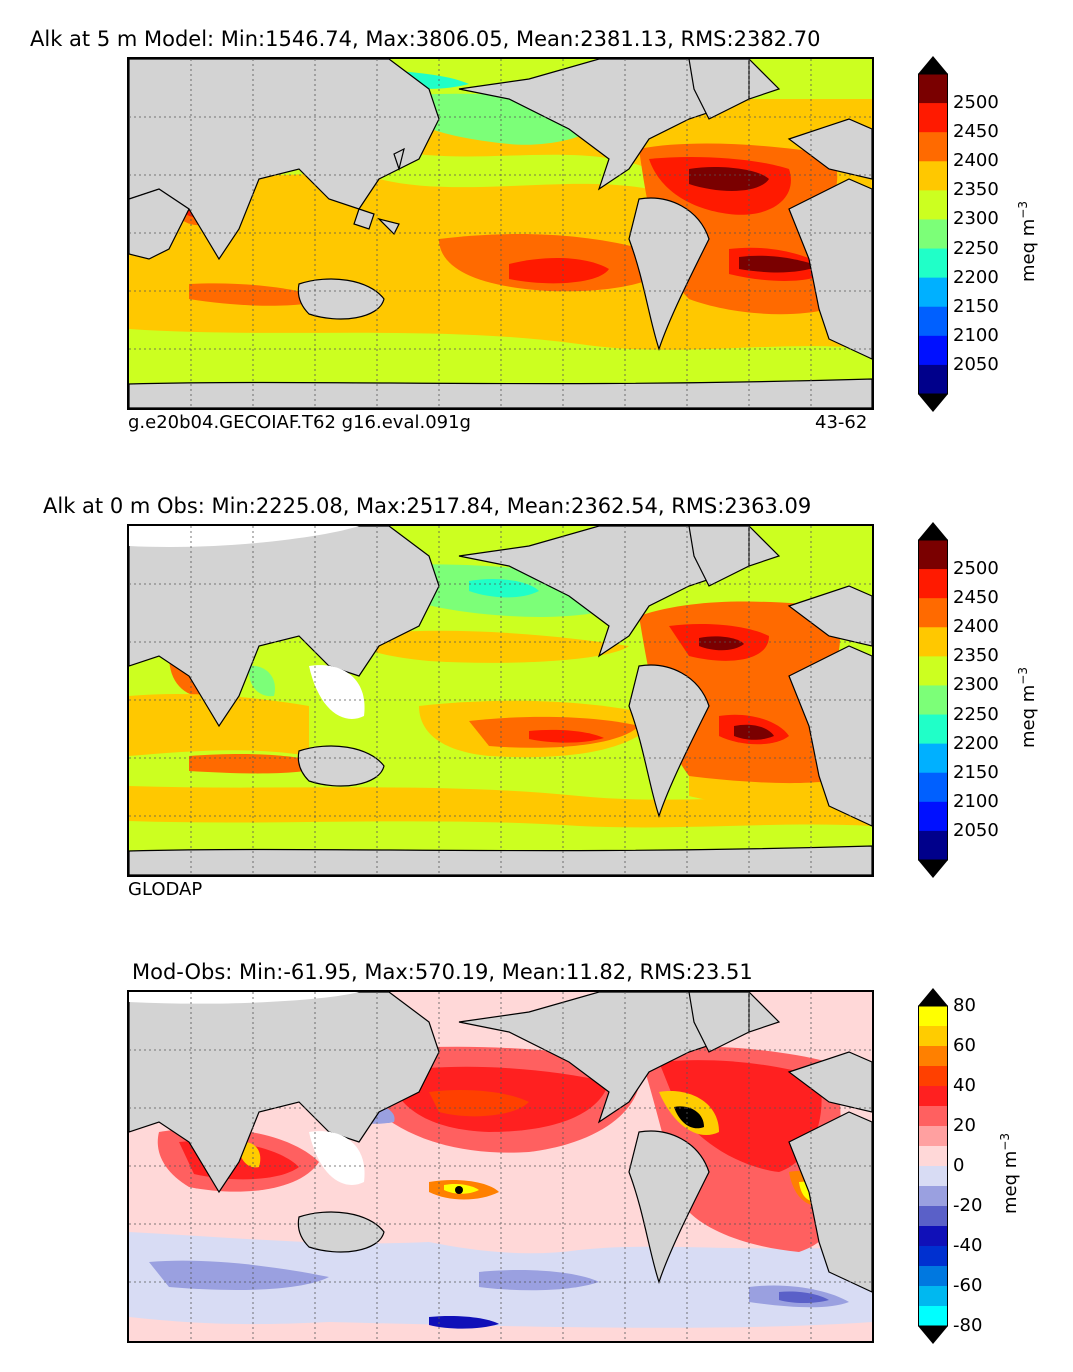  I want to click on panel-1-colorbar-svg, so click(933, 234).